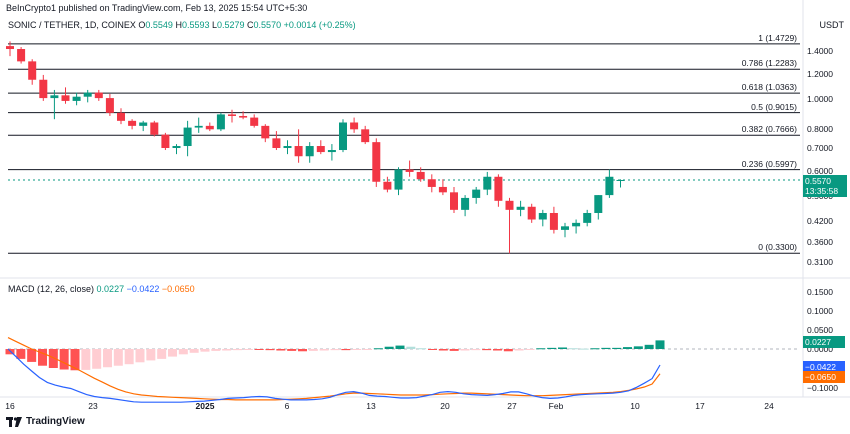  I want to click on macd-signal-line, so click(334, 369).